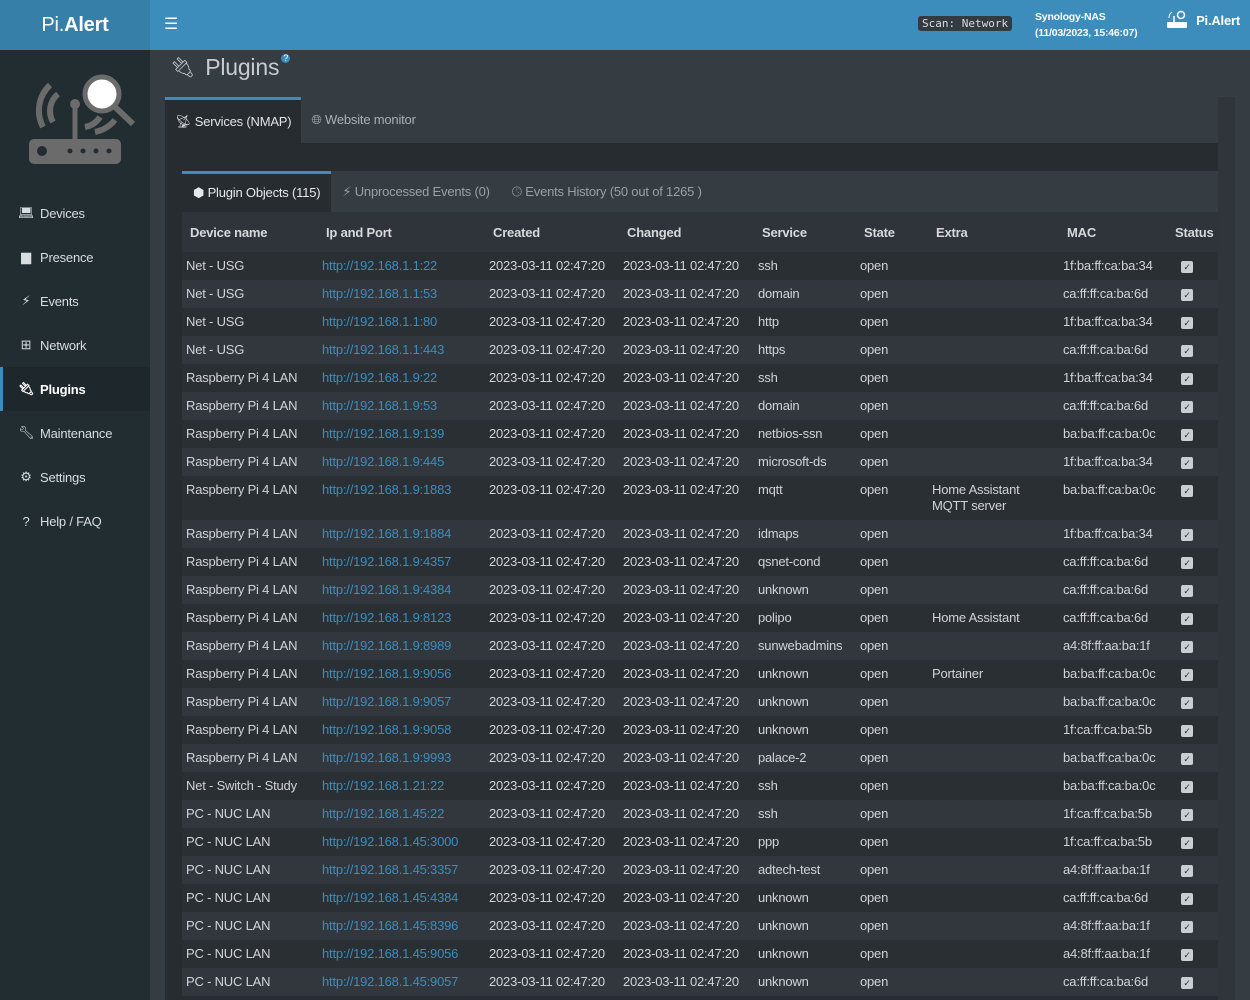 The height and width of the screenshot is (1000, 1250). Describe the element at coordinates (286, 58) in the screenshot. I see `help-icon: ?` at that location.